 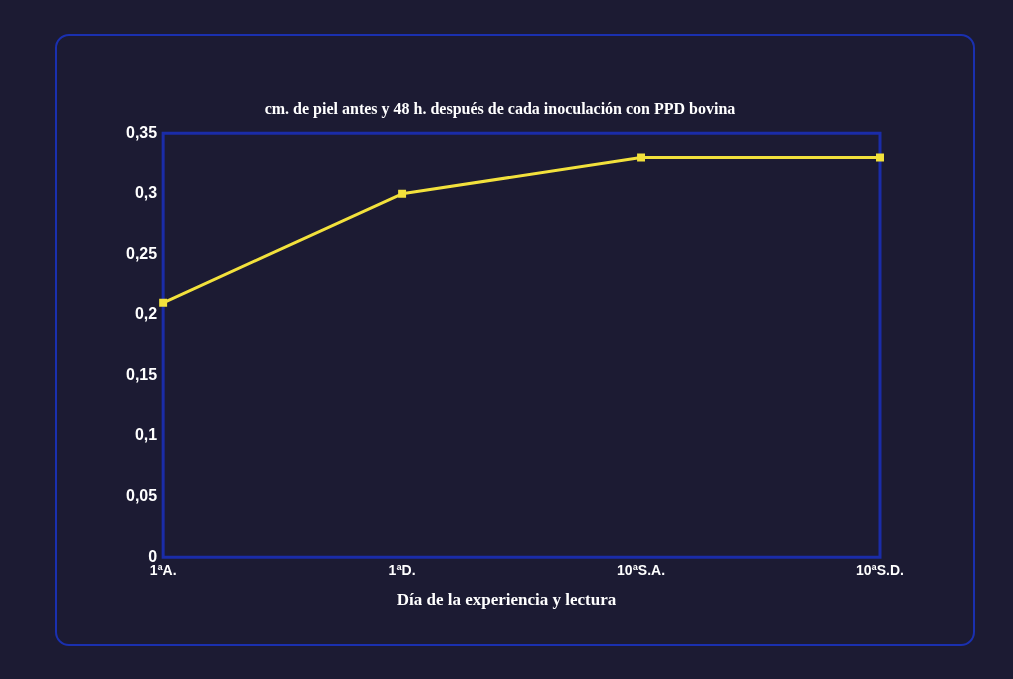 I want to click on y-tick-label: 0,05, so click(x=142, y=496).